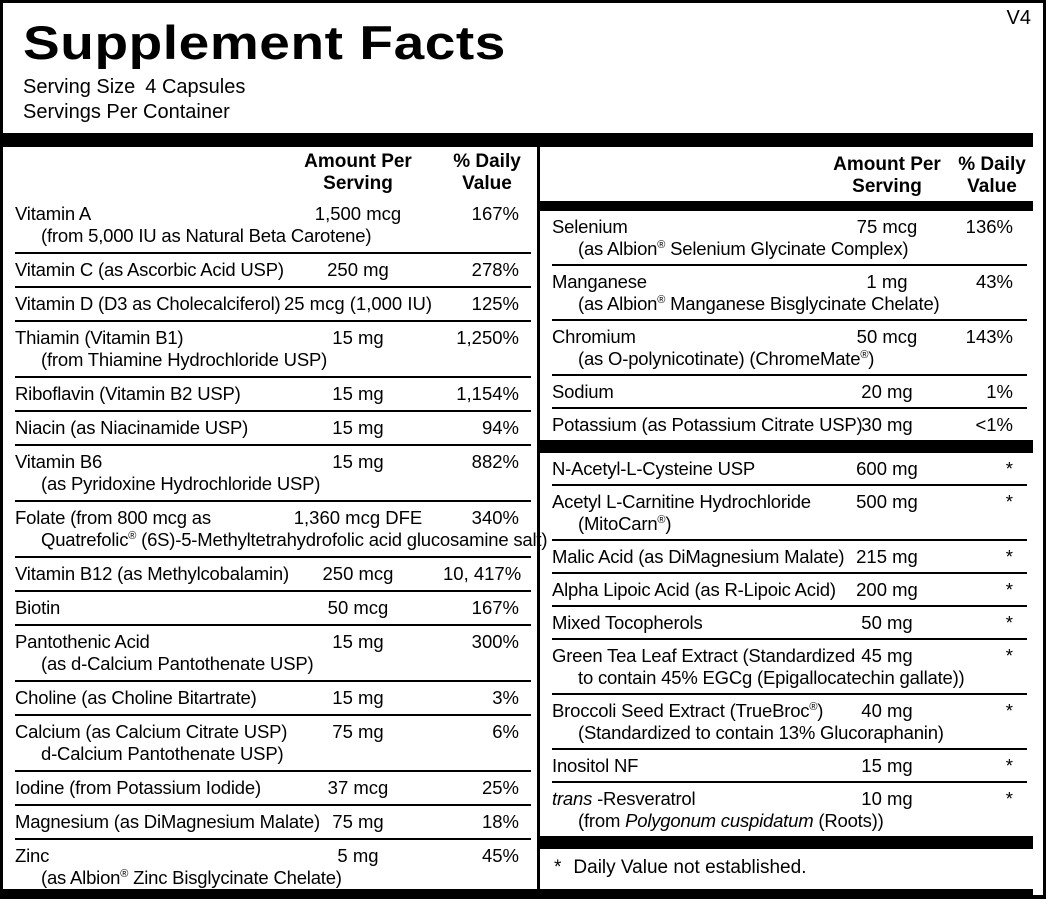  Describe the element at coordinates (887, 226) in the screenshot. I see `nutrient-amount: 75 mcg` at that location.